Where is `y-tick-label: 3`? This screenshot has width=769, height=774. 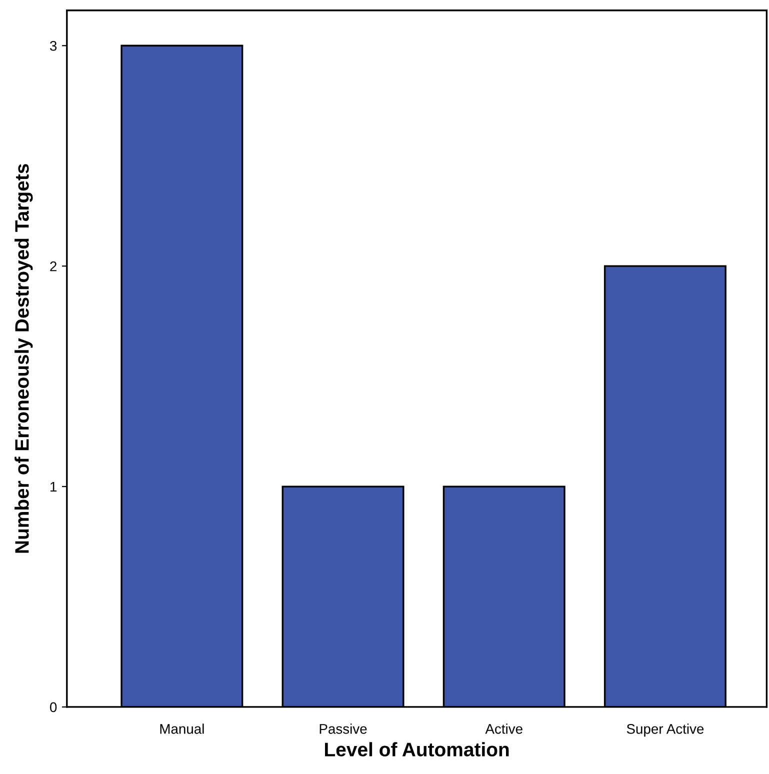 y-tick-label: 3 is located at coordinates (53, 45).